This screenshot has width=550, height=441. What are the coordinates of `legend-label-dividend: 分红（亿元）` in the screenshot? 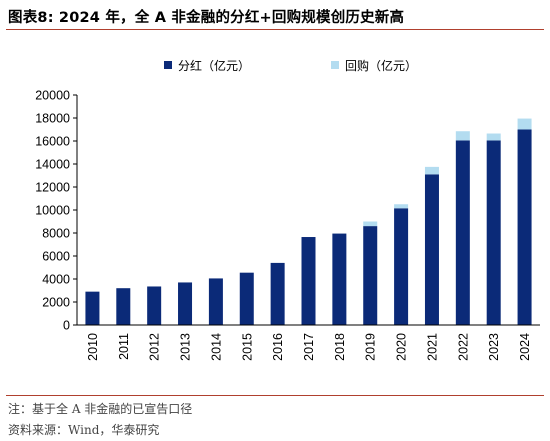 It's located at (214, 65).